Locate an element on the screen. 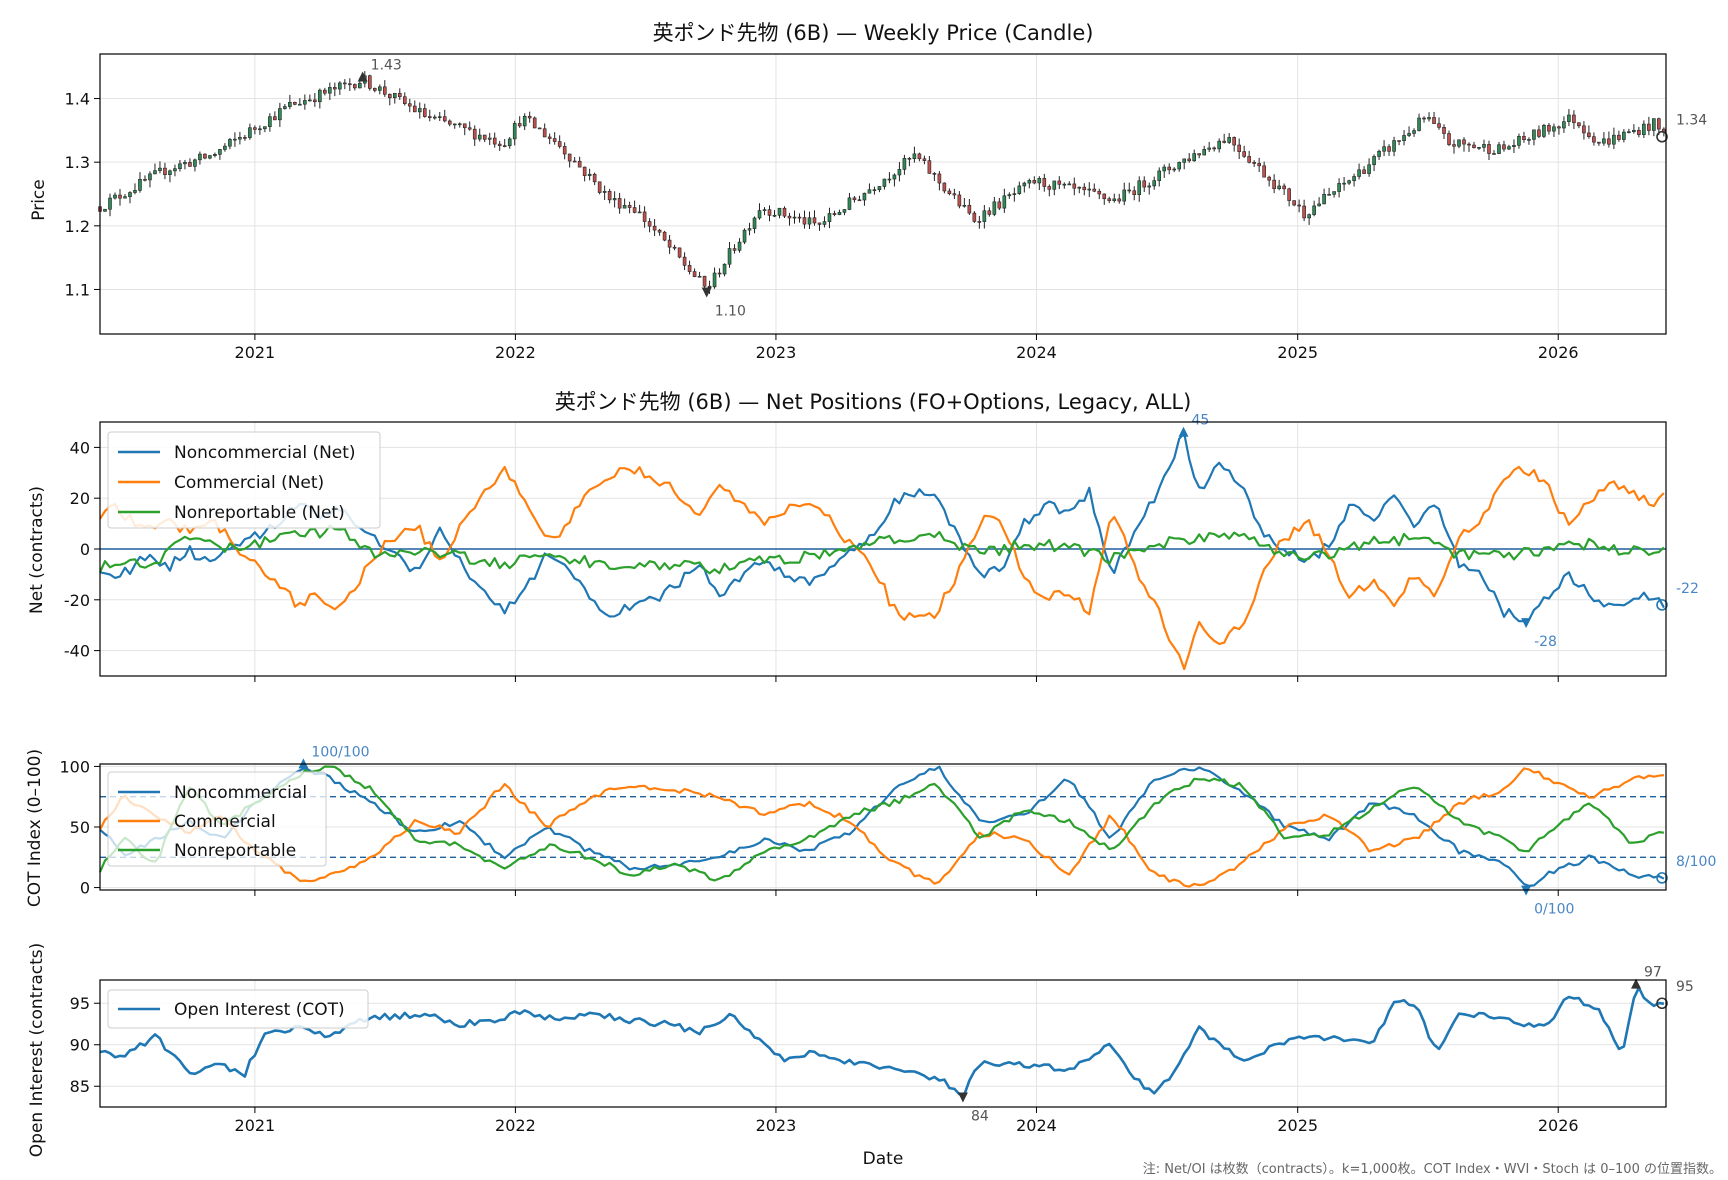  y-tick-label: 95 is located at coordinates (80, 1003).